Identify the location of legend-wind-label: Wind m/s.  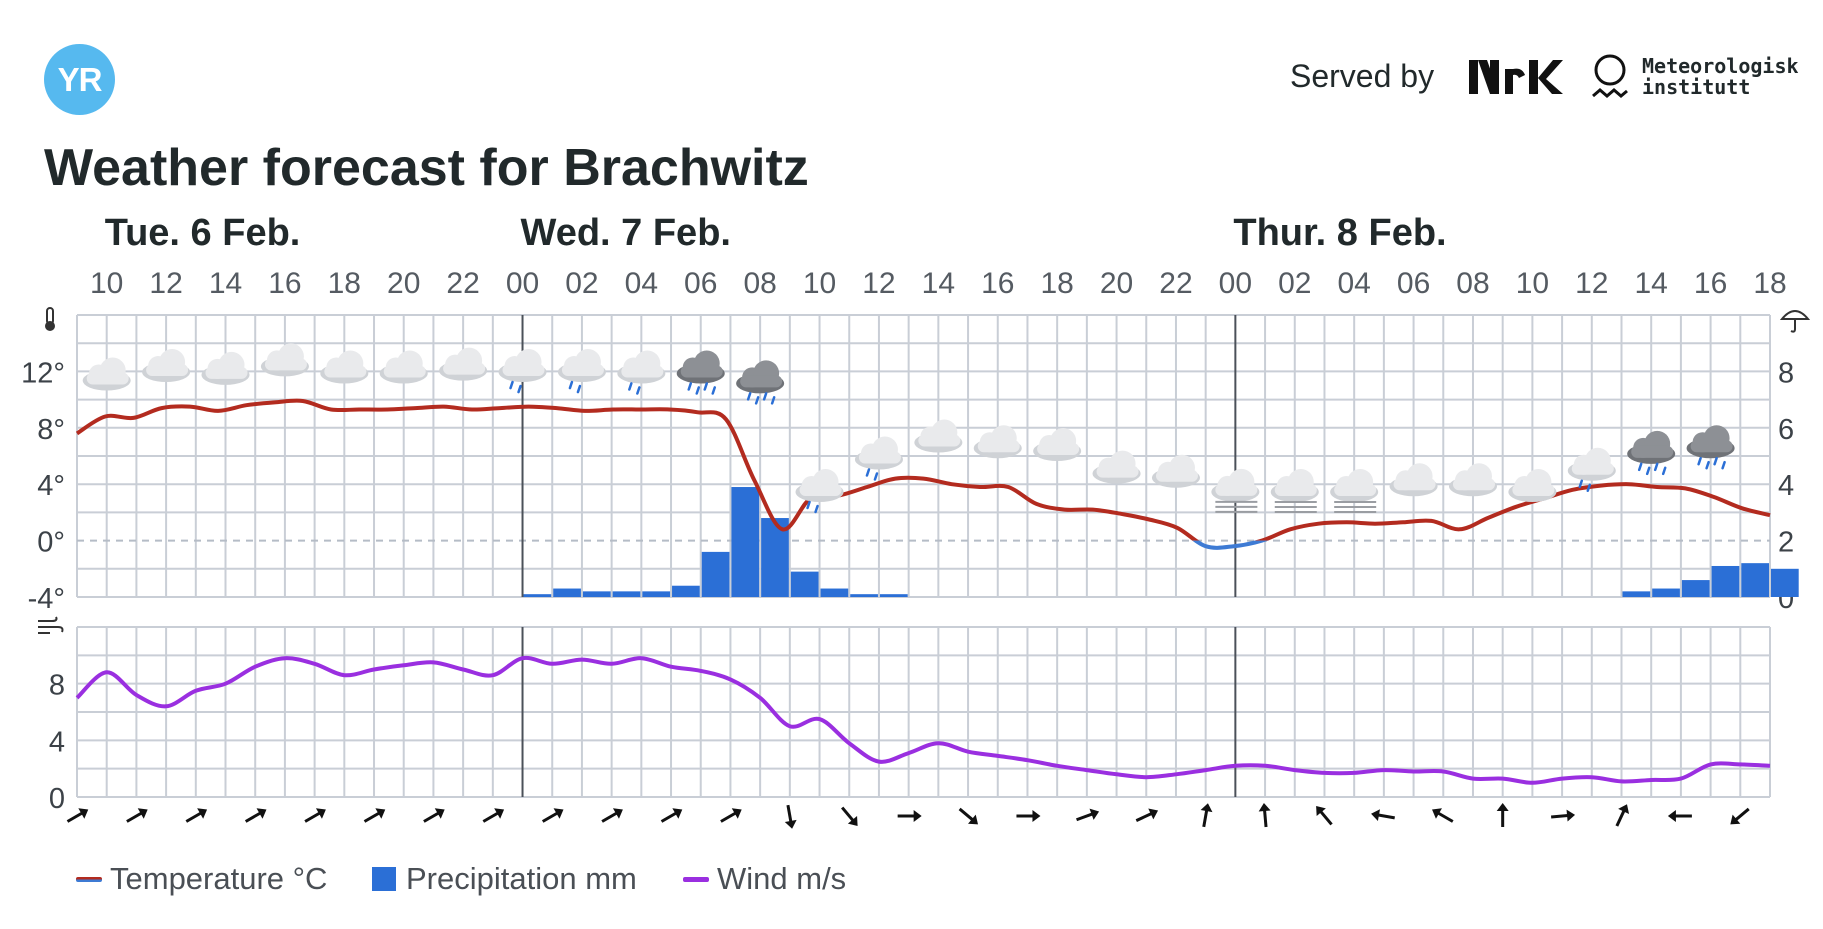
(782, 878).